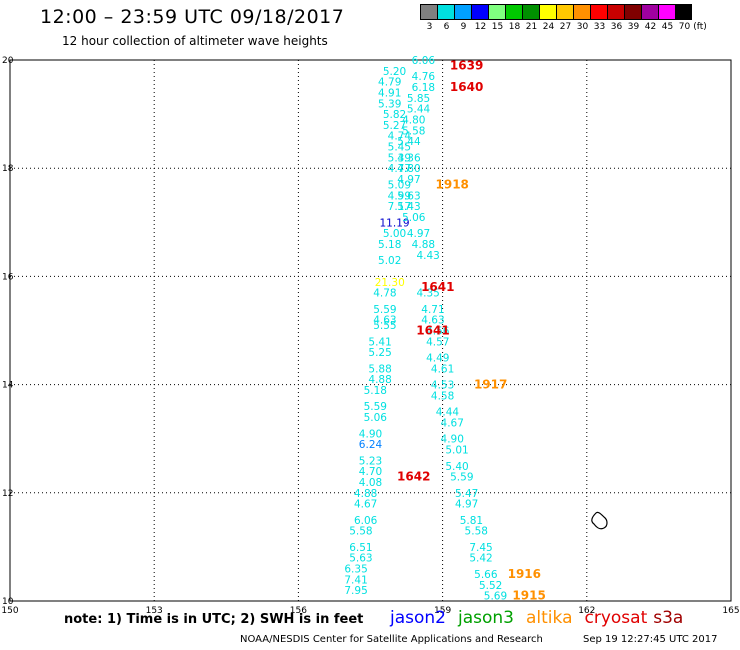 This screenshot has width=740, height=650. Describe the element at coordinates (298, 611) in the screenshot. I see `x-tick-label: 156` at that location.